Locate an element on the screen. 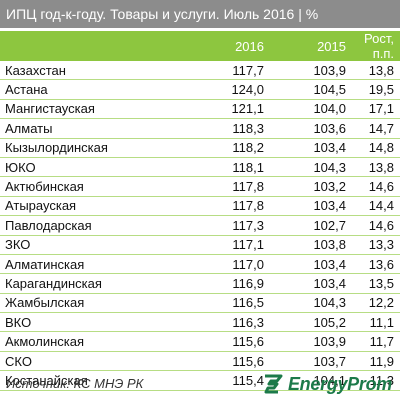 The width and height of the screenshot is (400, 400). table-row: ЗКО 117,1 103,8 13,3 is located at coordinates (200, 245).